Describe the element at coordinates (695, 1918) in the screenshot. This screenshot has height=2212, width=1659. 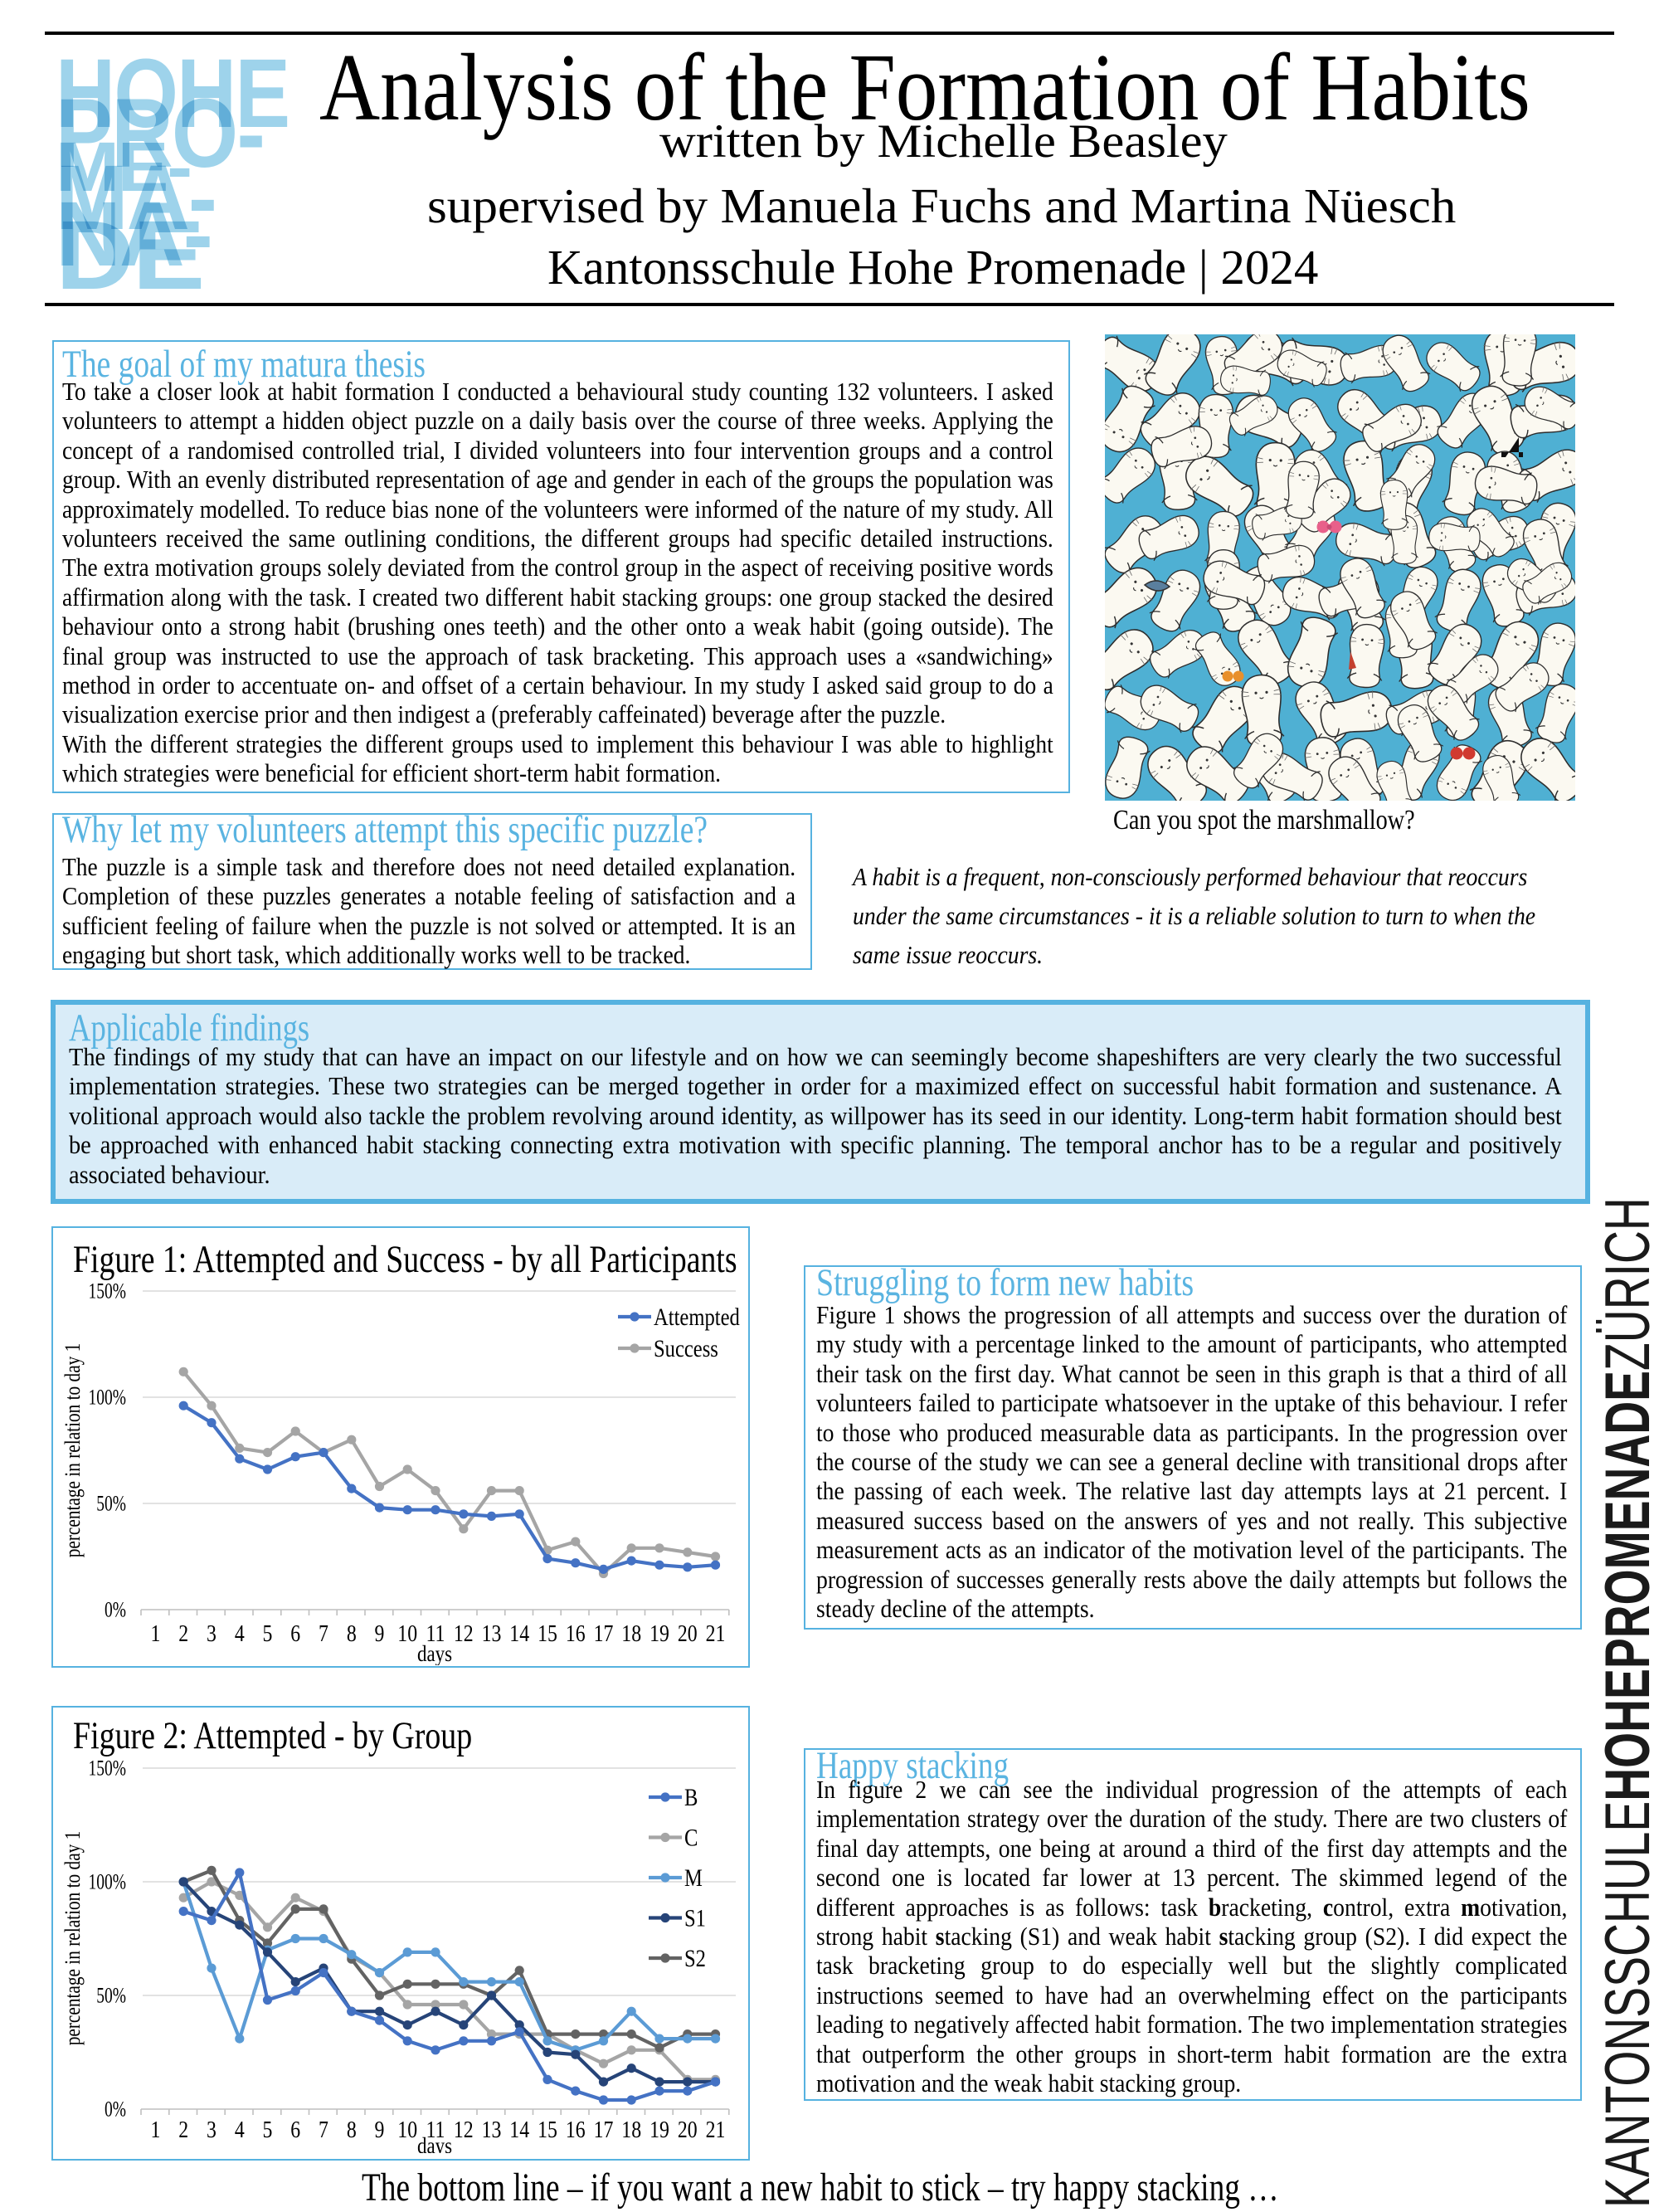
I see `svg-text: S1` at that location.